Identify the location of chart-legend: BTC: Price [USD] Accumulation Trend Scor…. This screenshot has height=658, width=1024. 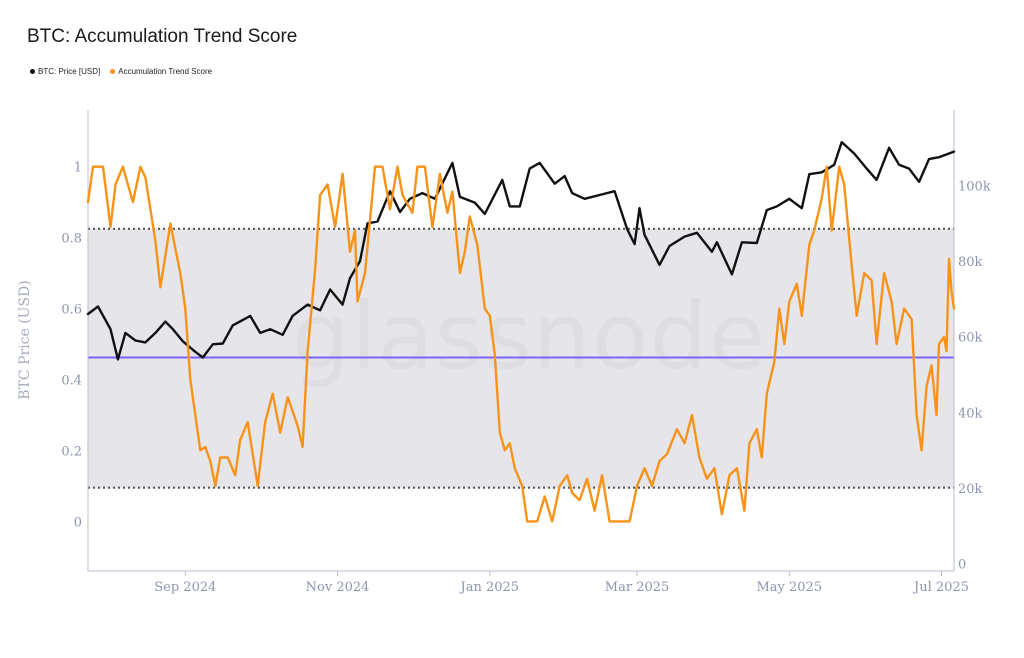
(121, 71).